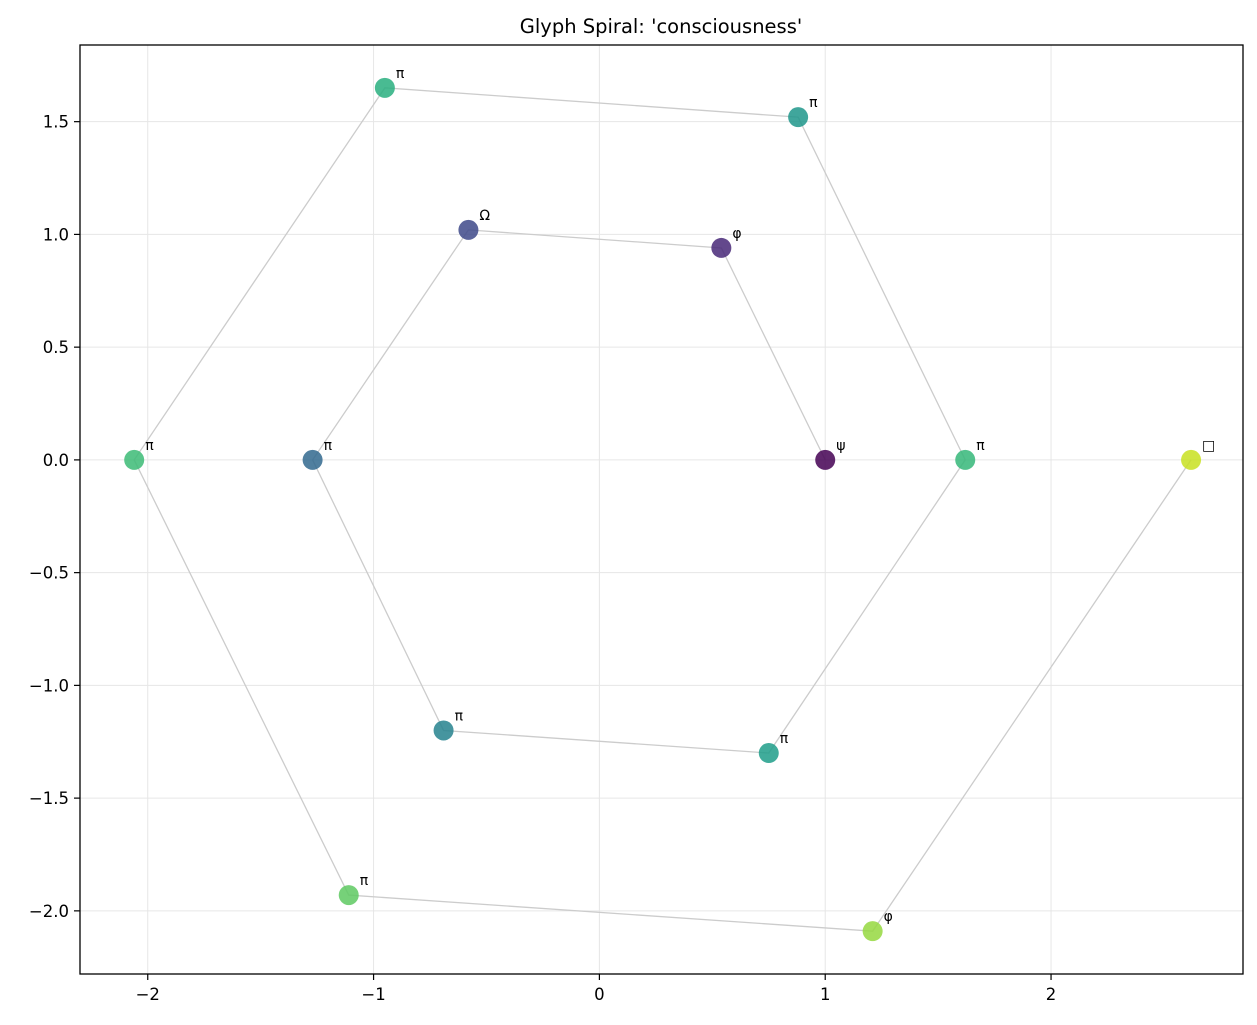 The width and height of the screenshot is (1257, 1025). Describe the element at coordinates (49, 911) in the screenshot. I see `y-tick-label: −2.0` at that location.